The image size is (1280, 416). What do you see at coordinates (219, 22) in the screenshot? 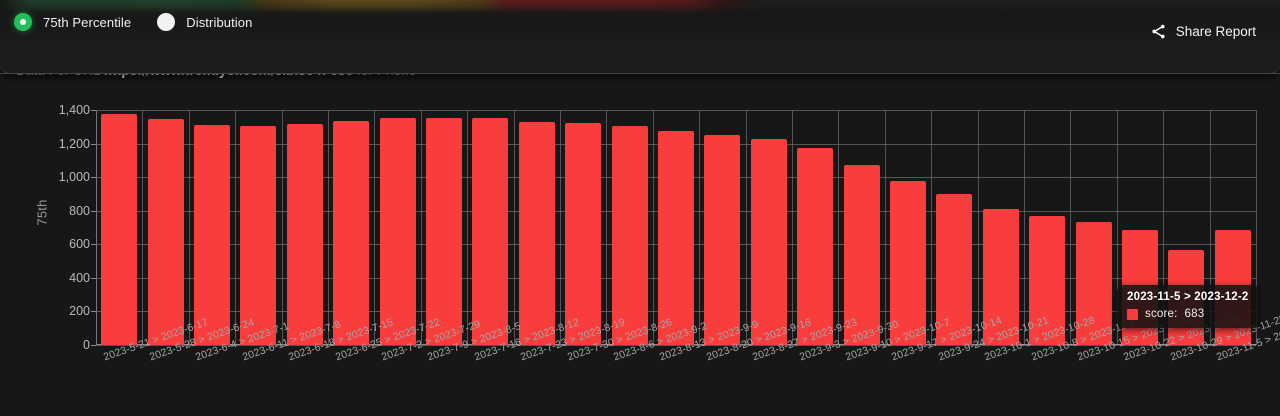
I see `radio-label-distribution: Distribution` at bounding box center [219, 22].